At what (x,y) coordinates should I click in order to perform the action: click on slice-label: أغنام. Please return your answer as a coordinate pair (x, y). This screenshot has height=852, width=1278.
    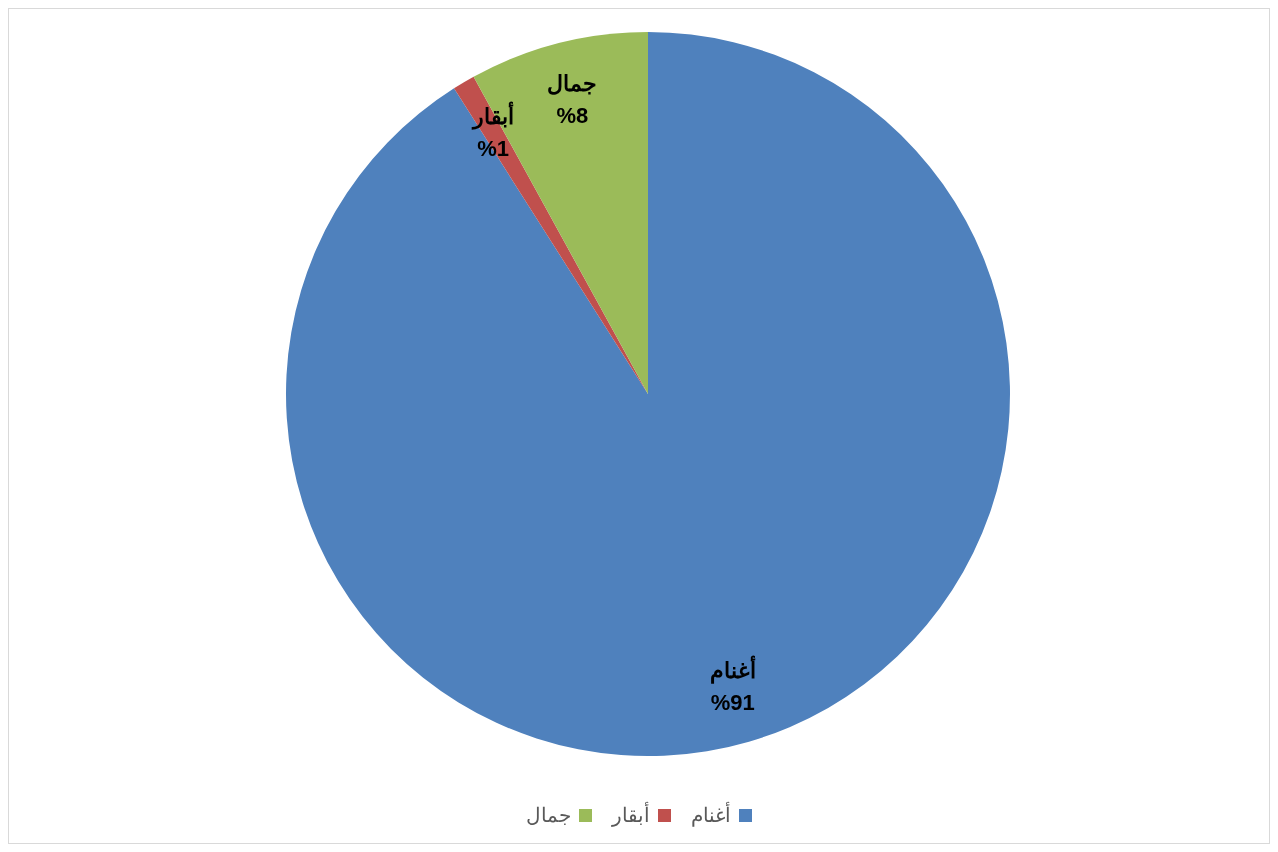
    Looking at the image, I should click on (732, 670).